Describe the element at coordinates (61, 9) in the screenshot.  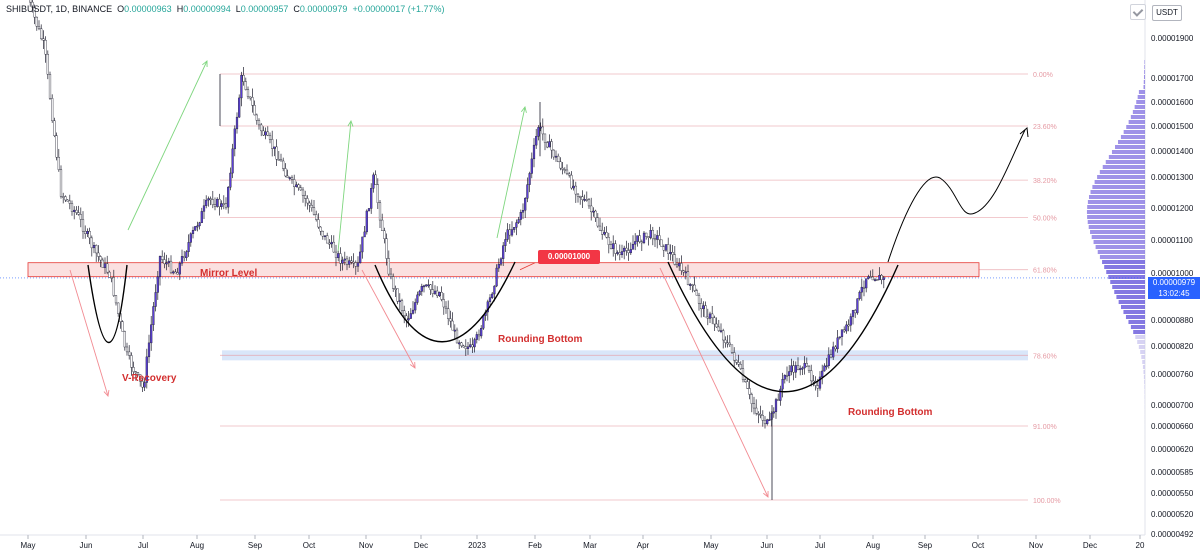
I see `symbol-interval: 1D` at that location.